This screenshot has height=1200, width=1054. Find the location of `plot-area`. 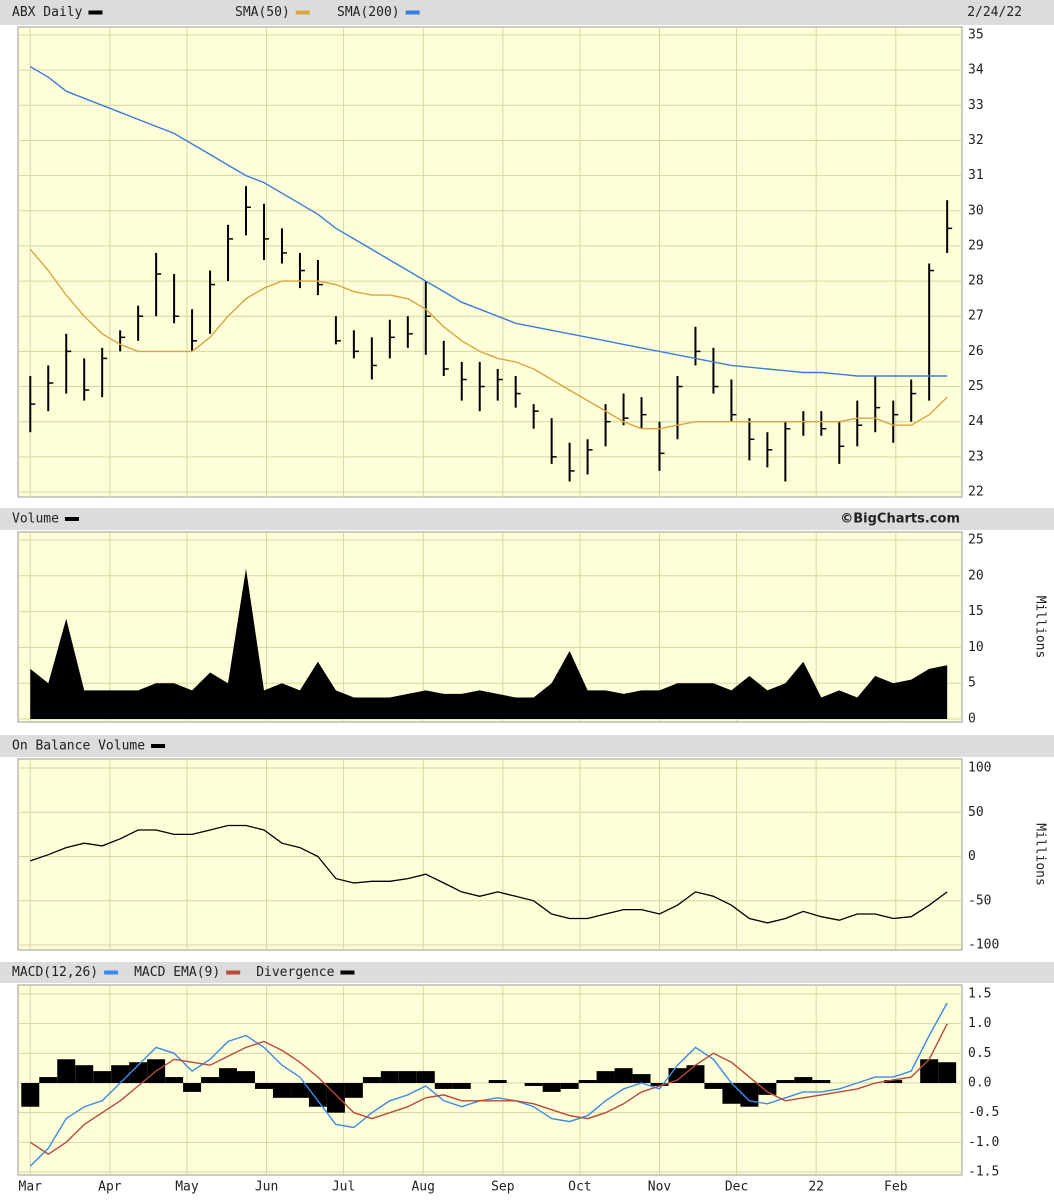

plot-area is located at coordinates (490, 854).